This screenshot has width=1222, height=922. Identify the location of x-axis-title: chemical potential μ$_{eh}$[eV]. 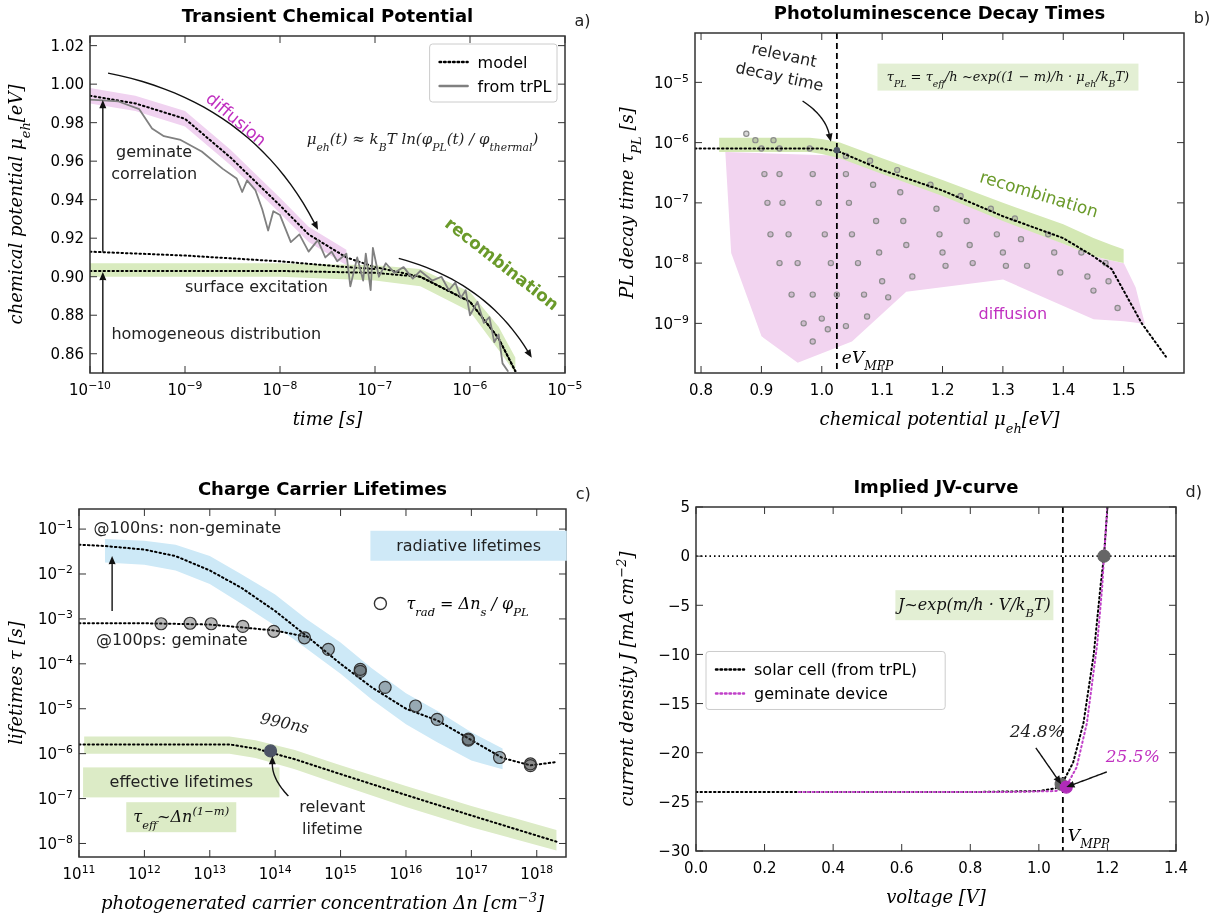
(940, 422).